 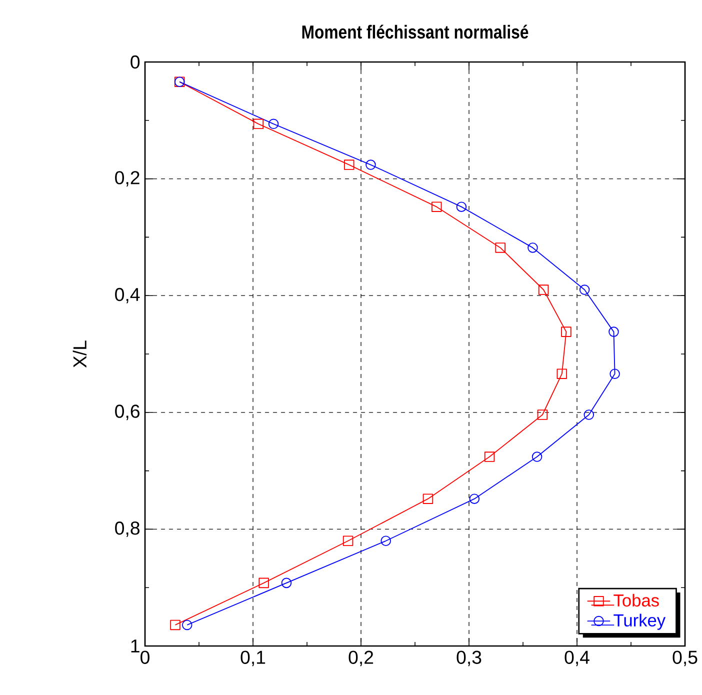 I want to click on y-tick-label: 0,8, so click(x=127, y=529).